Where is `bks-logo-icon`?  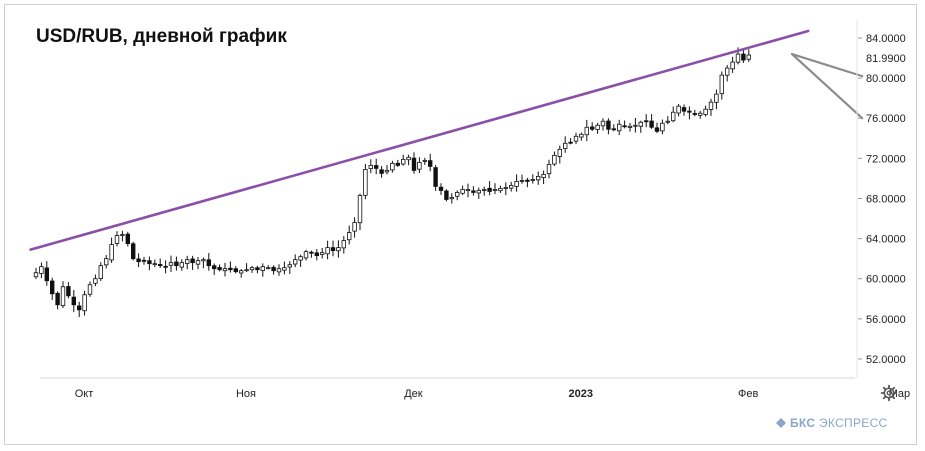 bks-logo-icon is located at coordinates (781, 423).